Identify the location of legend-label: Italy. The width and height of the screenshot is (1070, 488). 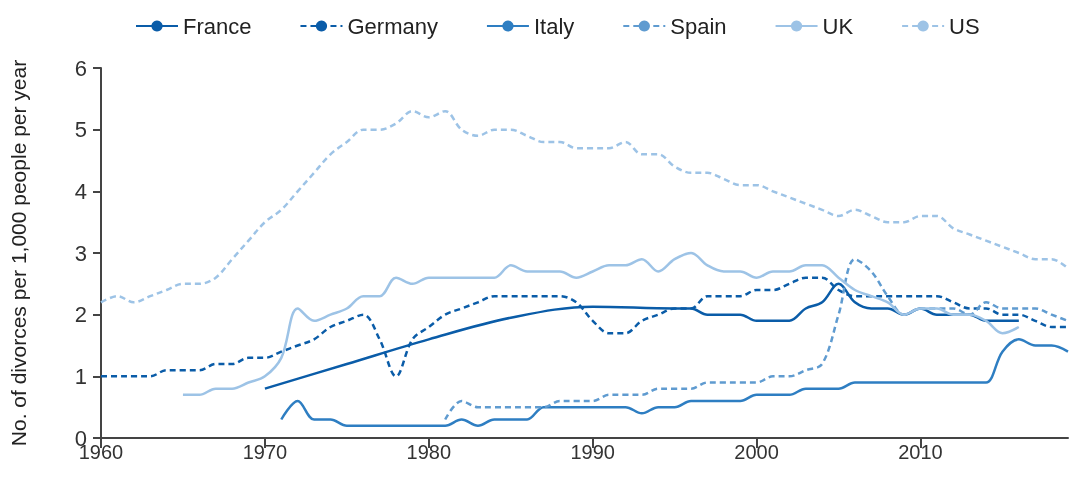
(554, 26).